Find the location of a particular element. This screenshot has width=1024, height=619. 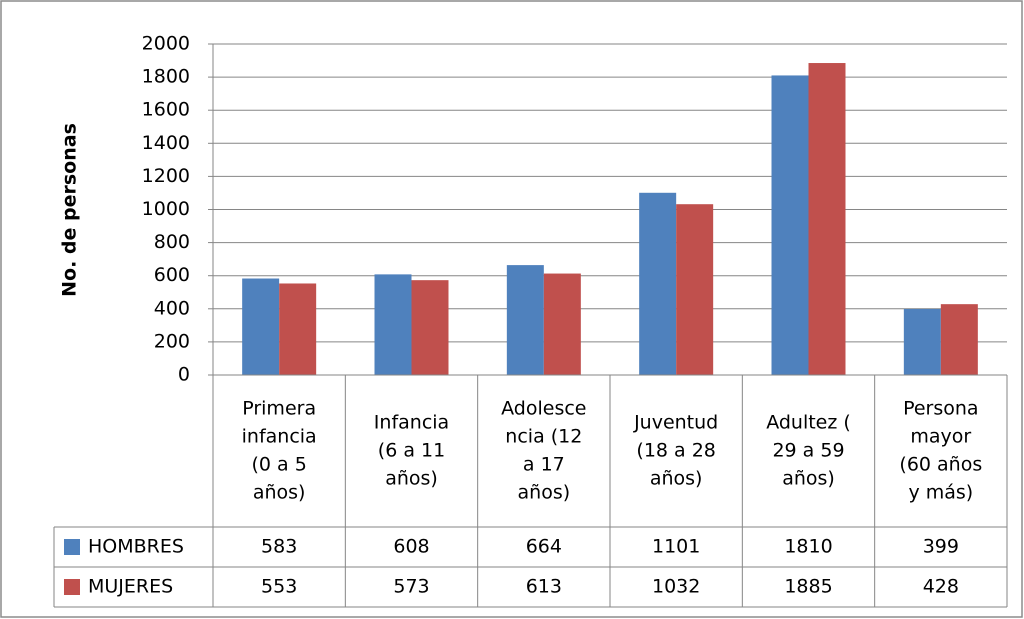

table-cell-mujeres: 553 is located at coordinates (279, 587).